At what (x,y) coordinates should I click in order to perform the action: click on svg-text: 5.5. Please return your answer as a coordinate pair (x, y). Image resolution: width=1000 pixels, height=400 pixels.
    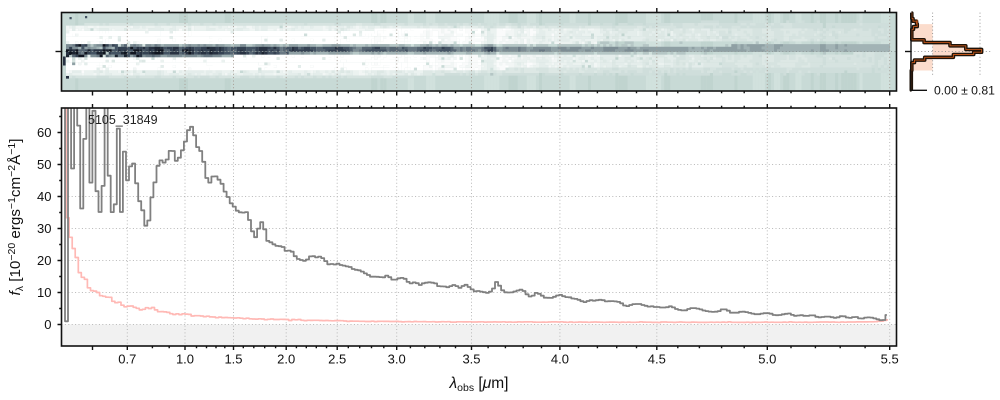
    Looking at the image, I should click on (890, 359).